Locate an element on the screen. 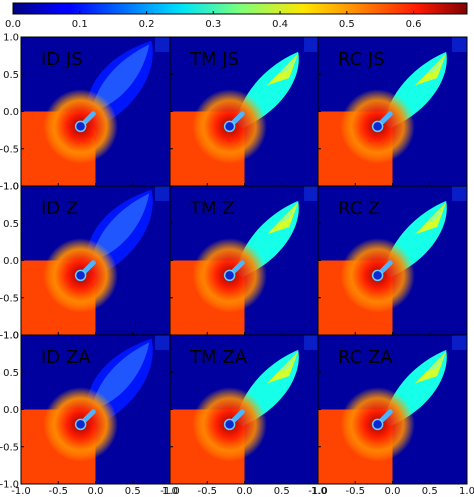 The image size is (474, 497). panel-label: ID JS is located at coordinates (62, 59).